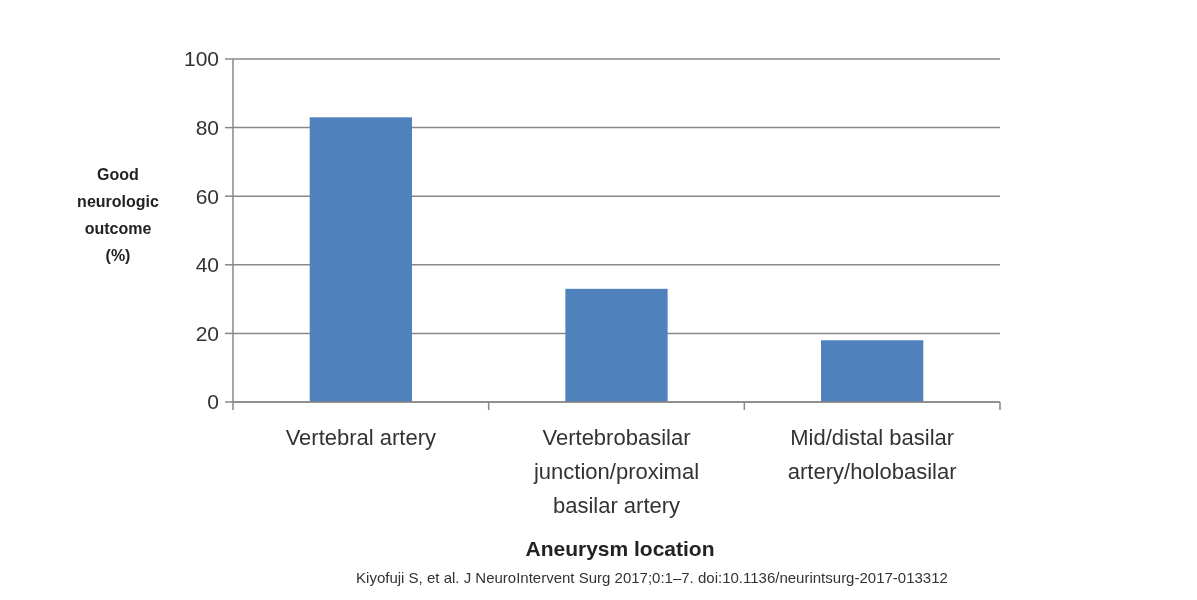  I want to click on text: Kiyofuji S, et al. J NeuroIntervent Surg 2017;0:1–7. doi:10.1136/neurintsurg-2017-013312, so click(652, 577).